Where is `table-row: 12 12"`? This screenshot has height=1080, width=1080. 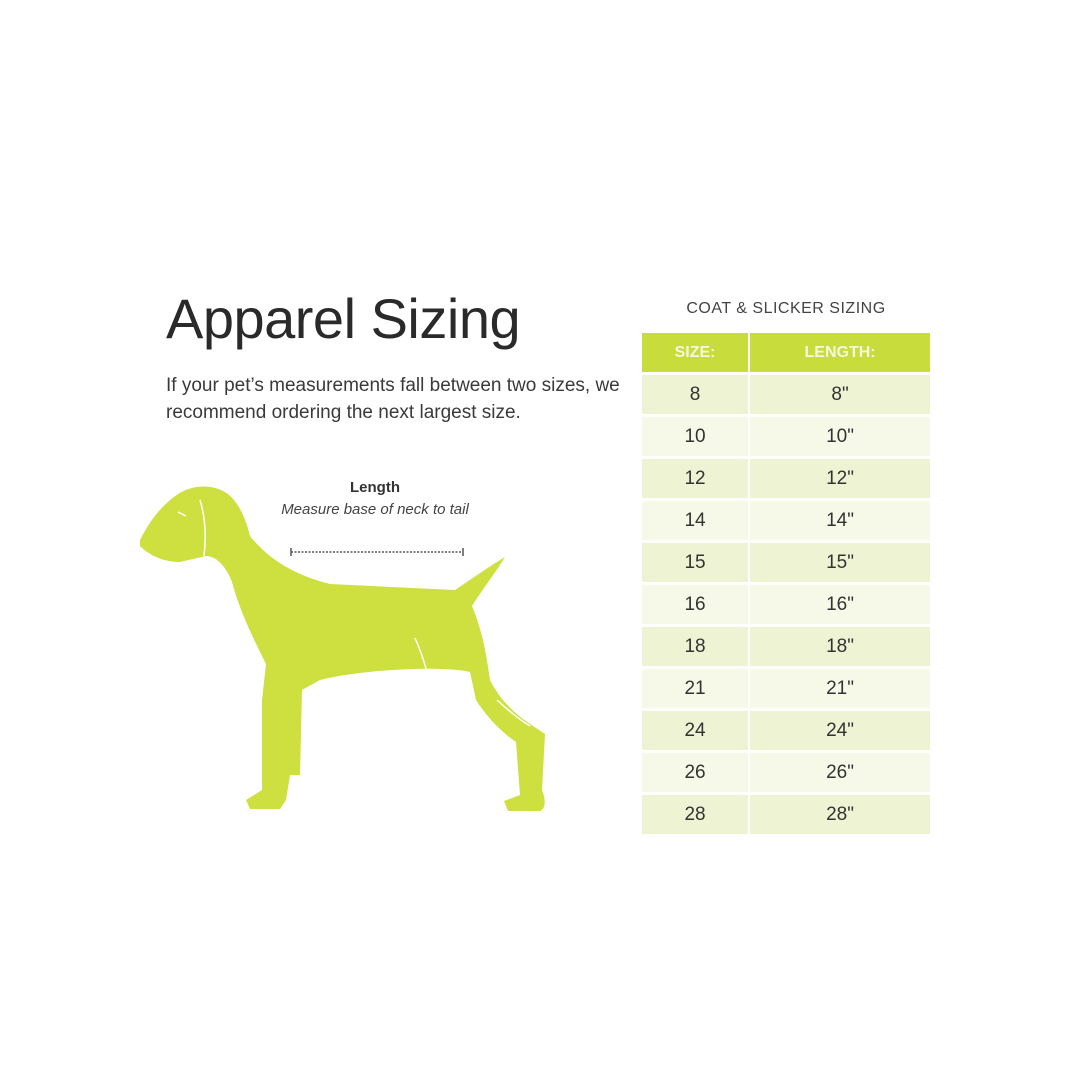 table-row: 12 12" is located at coordinates (786, 479).